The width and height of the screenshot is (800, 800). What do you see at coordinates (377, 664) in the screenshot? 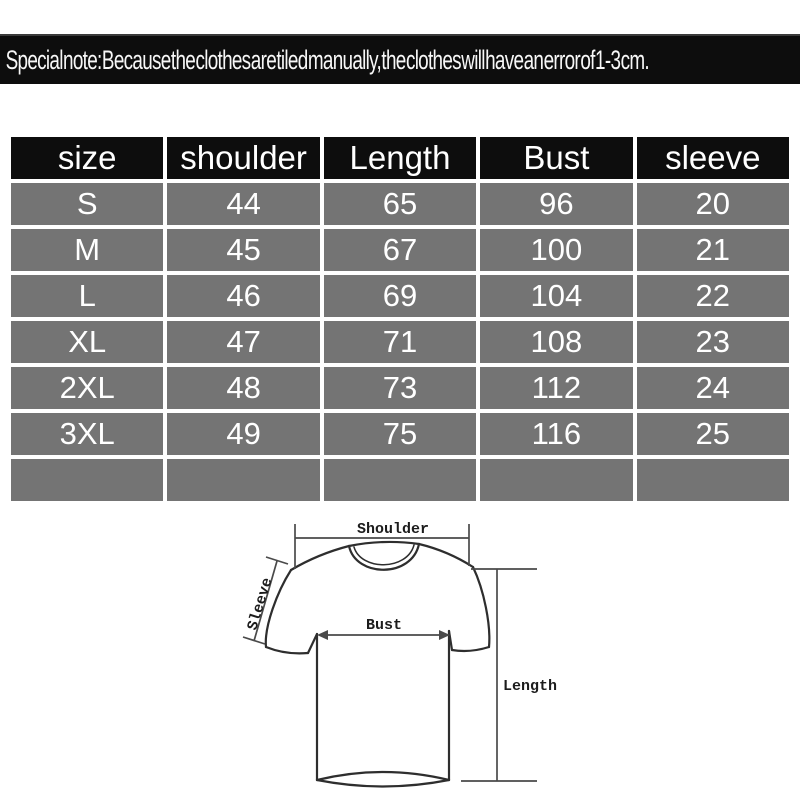
I see `tshirt-outline` at bounding box center [377, 664].